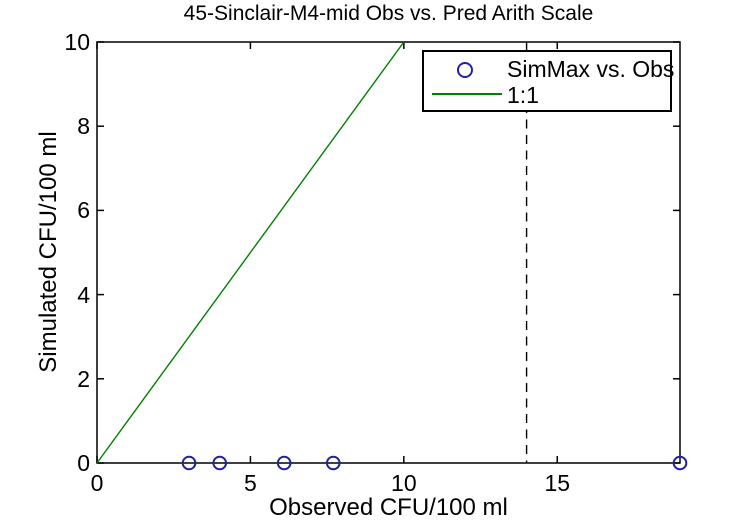  I want to click on x-axis-label: Observed CFU/100 ml, so click(388, 507).